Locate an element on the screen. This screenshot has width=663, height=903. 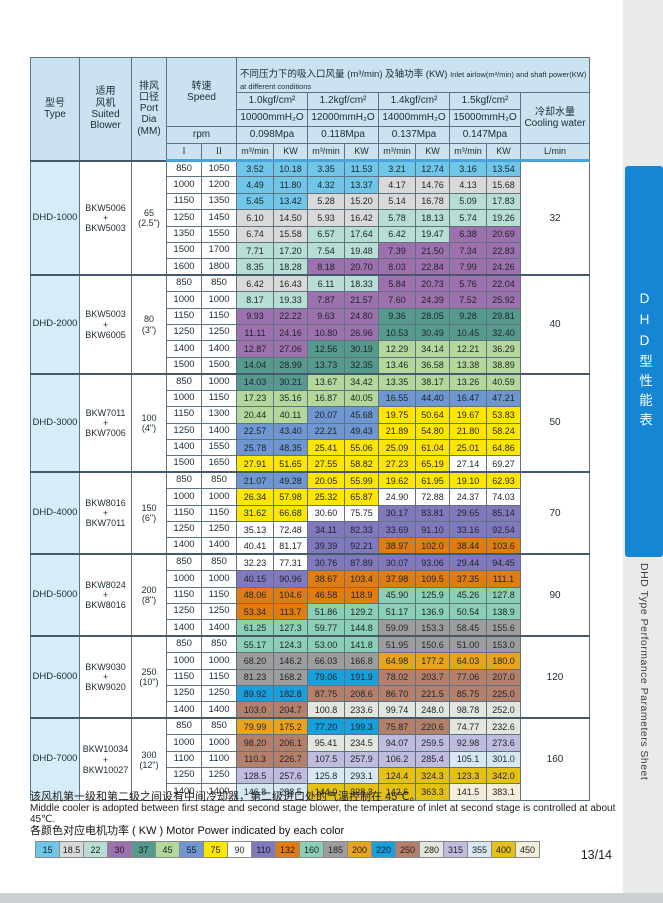
airflow-value: 30.17 is located at coordinates (397, 513).